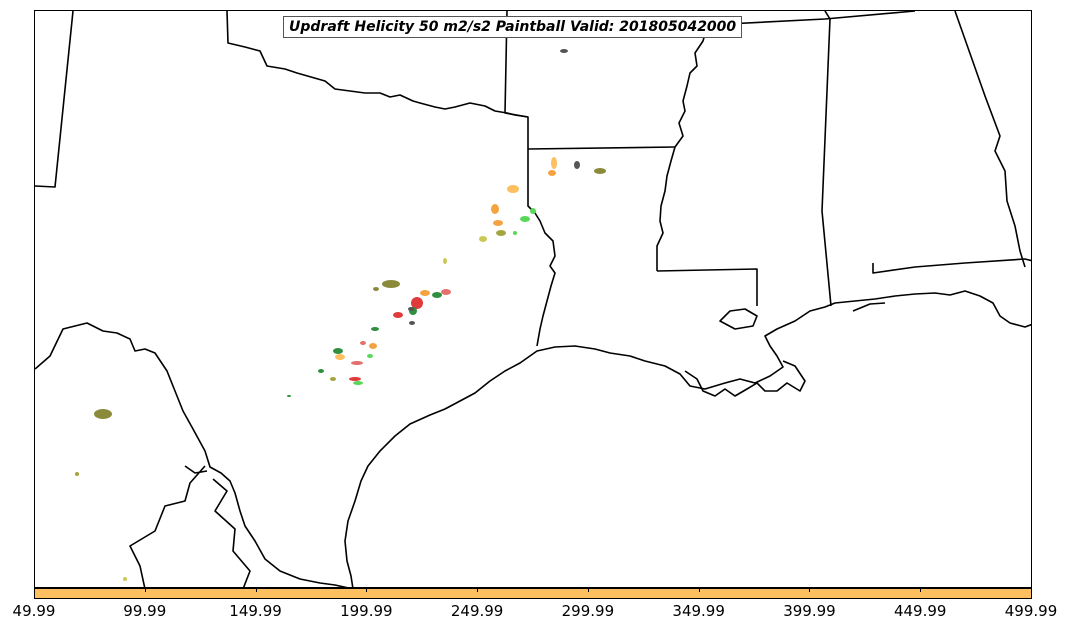 This screenshot has height=633, width=1070. Describe the element at coordinates (826, 159) in the screenshot. I see `mississippi-alabama-border` at that location.